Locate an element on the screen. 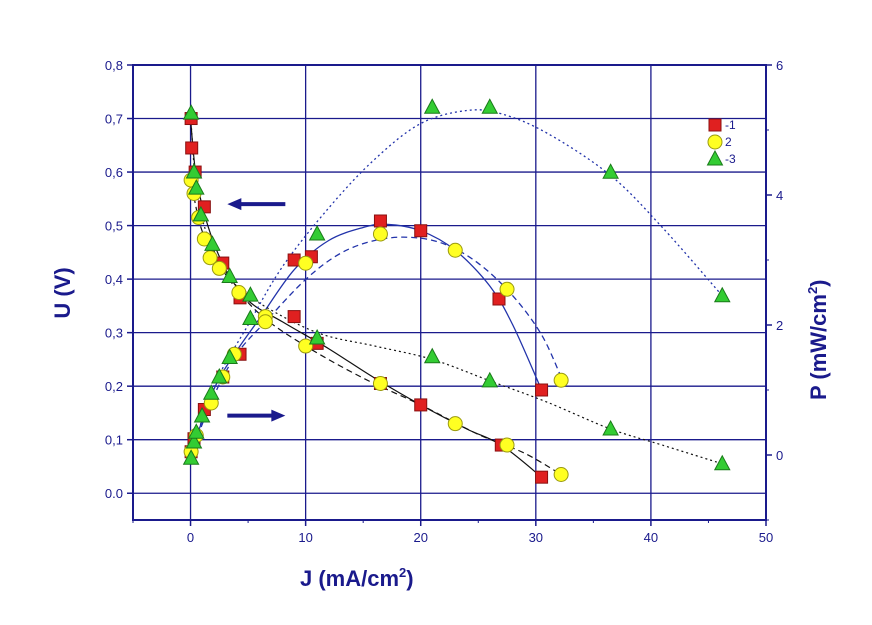 The width and height of the screenshot is (872, 625). x-tick-label: 30 is located at coordinates (536, 537).